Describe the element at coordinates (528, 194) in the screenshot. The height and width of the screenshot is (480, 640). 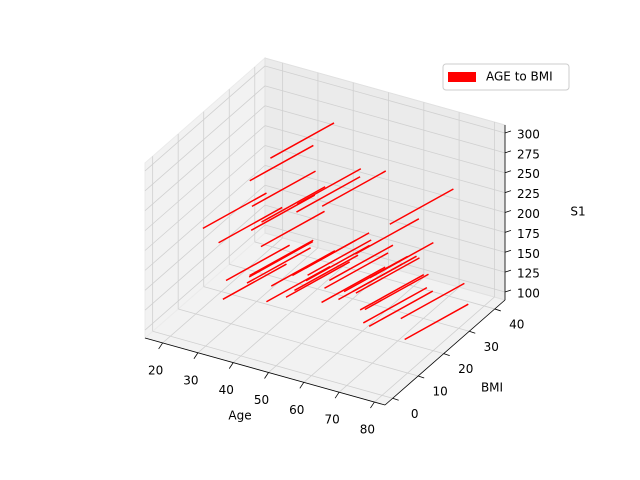
I see `z-tick-label: 225` at that location.